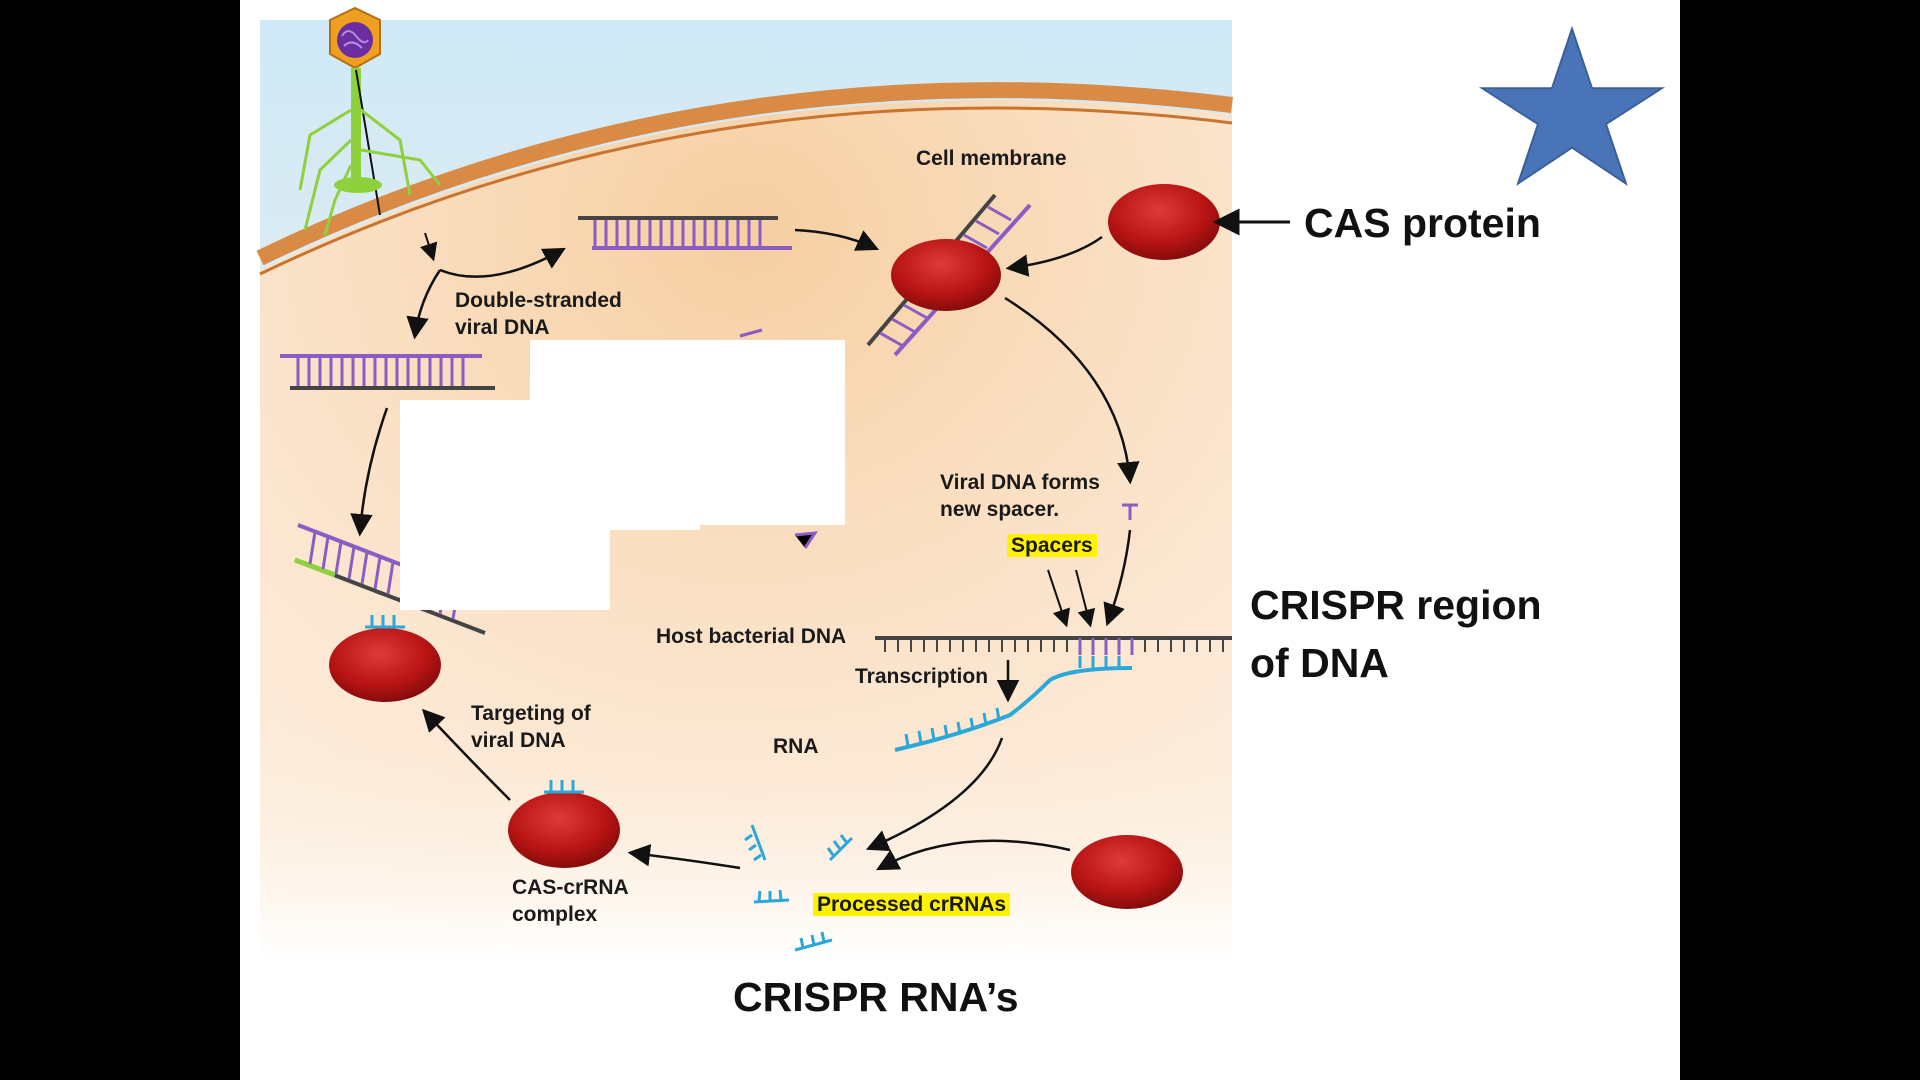 The height and width of the screenshot is (1080, 1920). What do you see at coordinates (564, 787) in the screenshot?
I see `cas-crrna-complex-rna` at bounding box center [564, 787].